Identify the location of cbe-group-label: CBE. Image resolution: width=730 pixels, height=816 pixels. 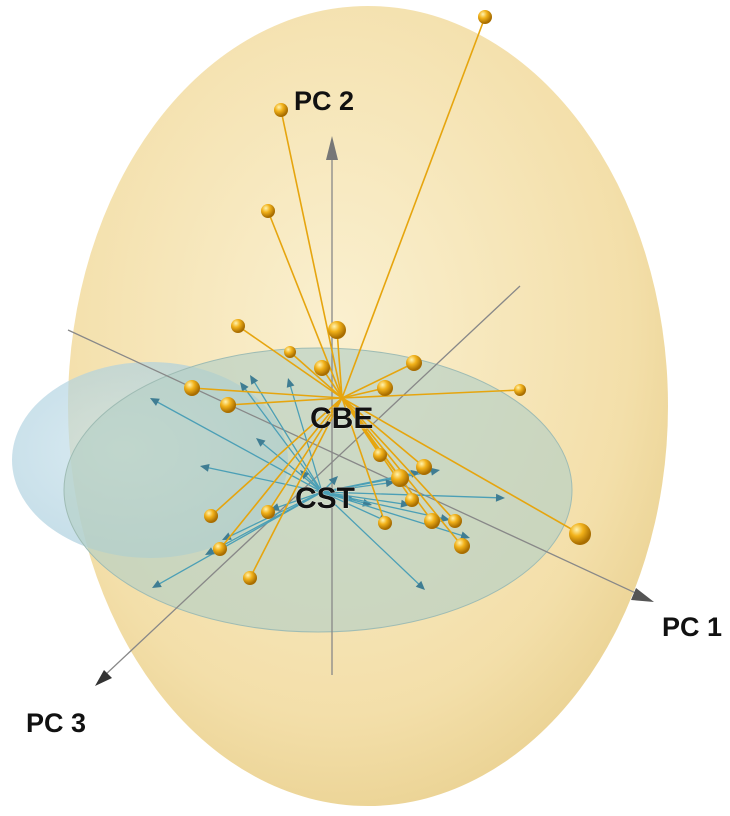
(341, 418).